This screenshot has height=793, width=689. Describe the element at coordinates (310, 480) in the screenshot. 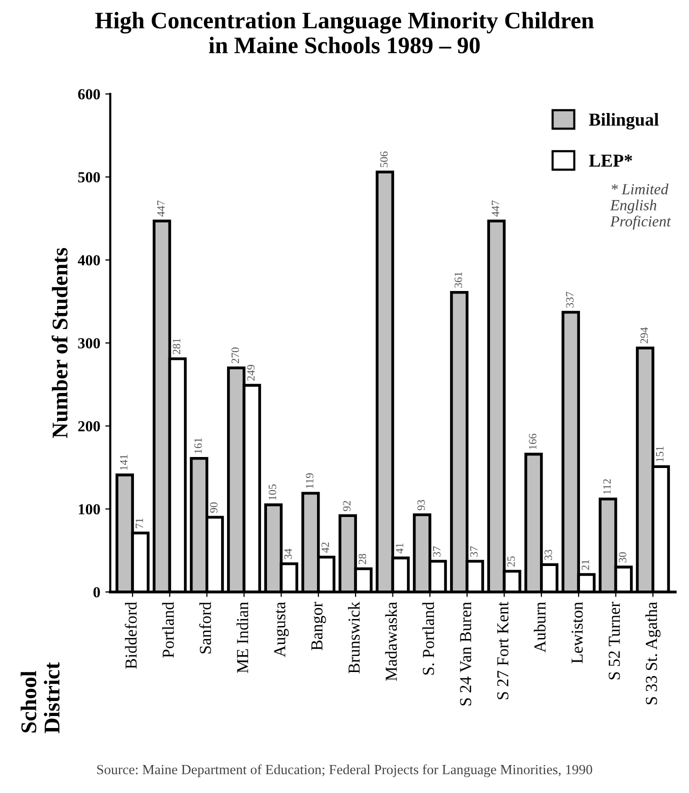

I see `data-label: 119` at that location.